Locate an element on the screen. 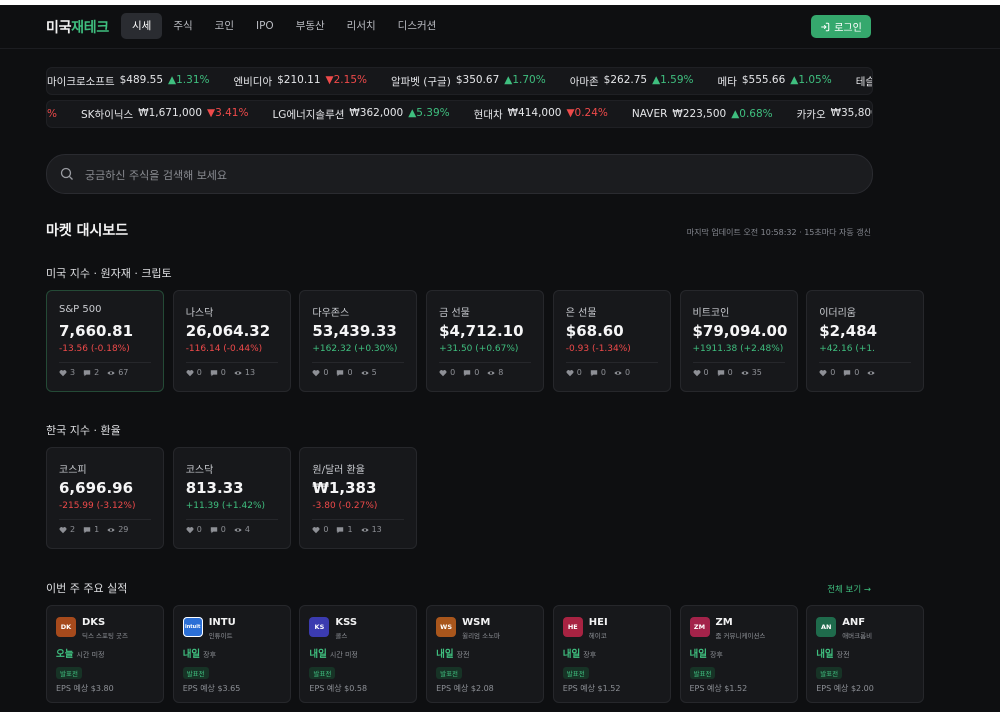 The width and height of the screenshot is (1000, 712). comment-count: 0 is located at coordinates (223, 529).